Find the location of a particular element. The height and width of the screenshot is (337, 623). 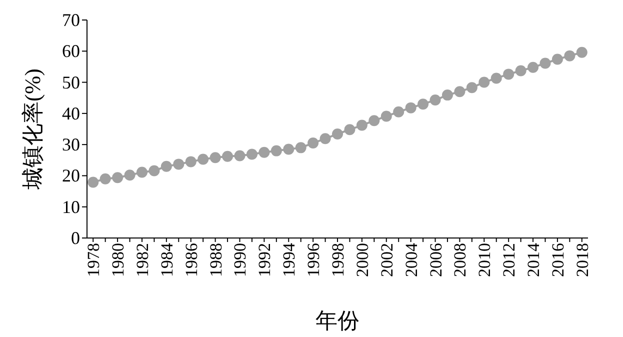

y-tick-label: 70 is located at coordinates (71, 20).